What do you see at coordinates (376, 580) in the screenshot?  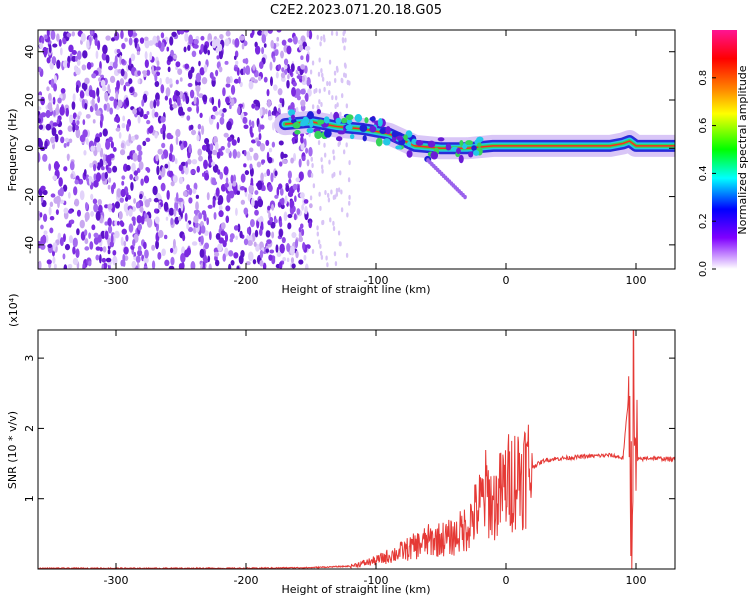 I see `snr-xtick-label: -100` at bounding box center [376, 580].